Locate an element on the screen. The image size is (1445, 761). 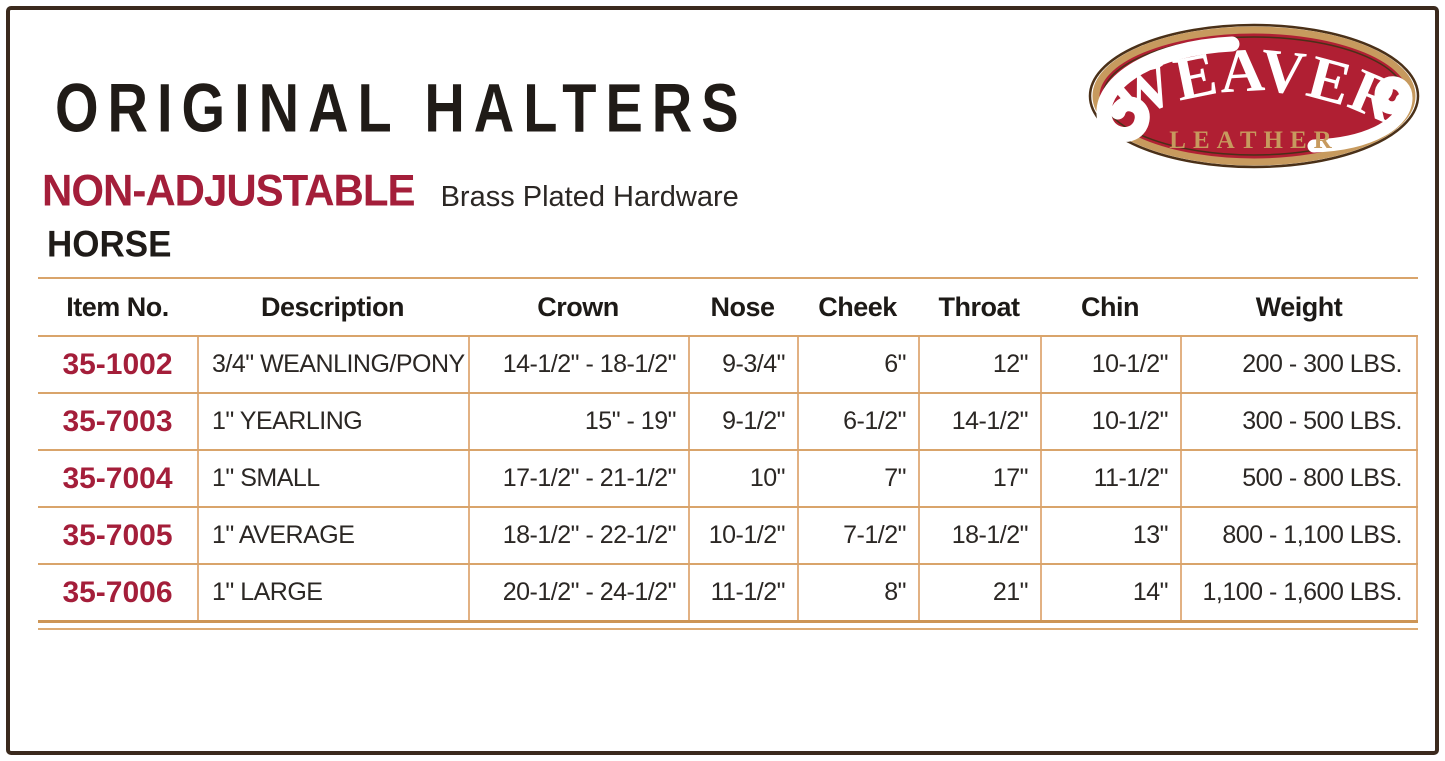
cell-crown: 18-1/2" - 22-1/2" is located at coordinates (578, 535).